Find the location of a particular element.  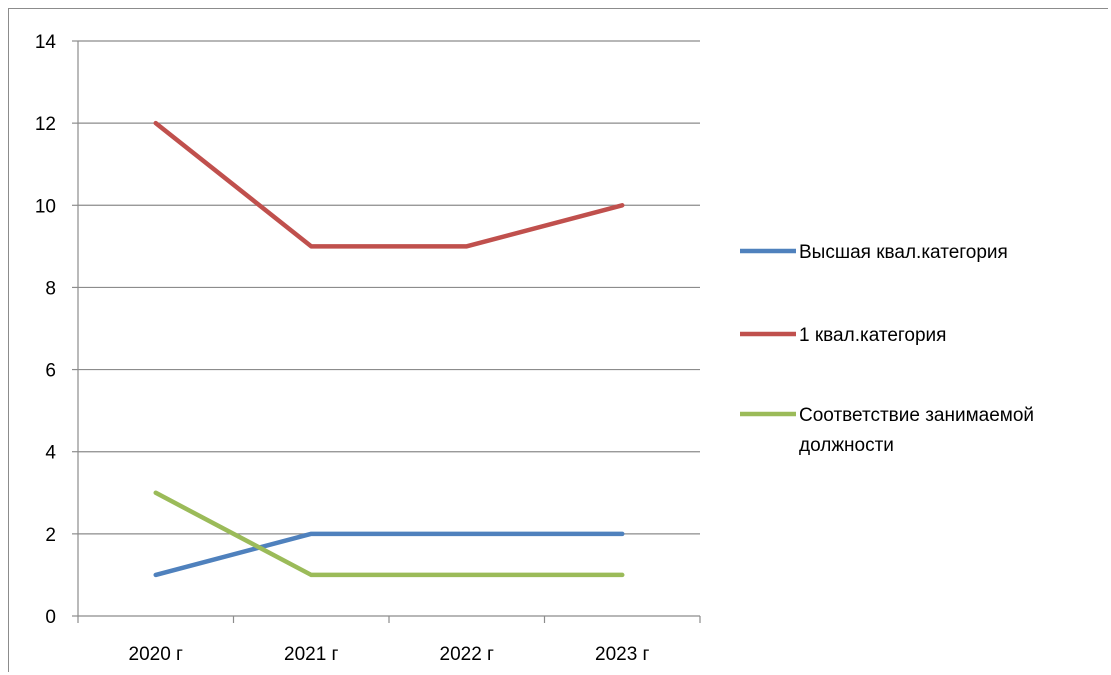

x-tick-label: 2021 г is located at coordinates (311, 654).